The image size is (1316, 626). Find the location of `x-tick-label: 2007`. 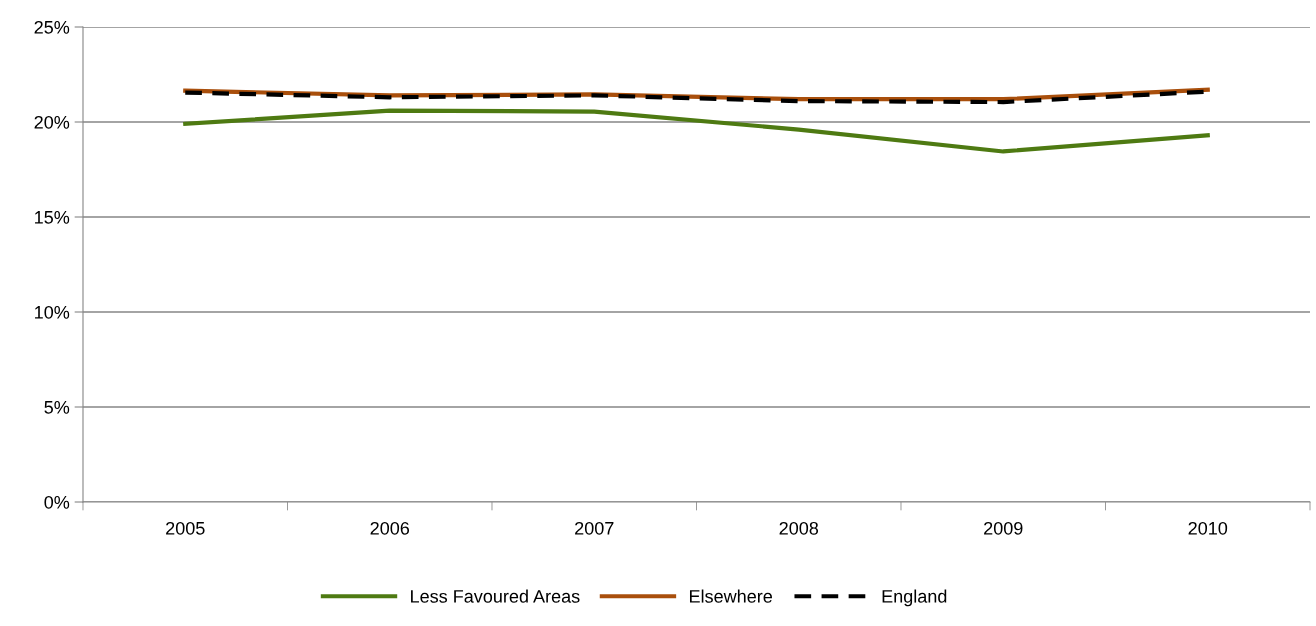

x-tick-label: 2007 is located at coordinates (594, 528).